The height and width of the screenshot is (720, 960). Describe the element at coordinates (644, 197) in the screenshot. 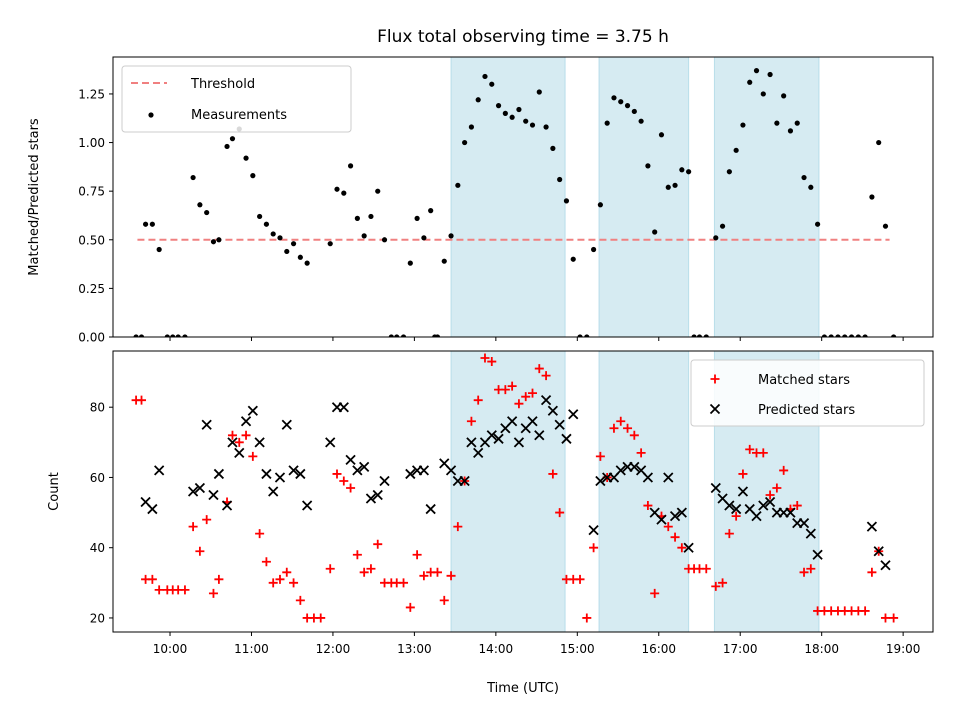

I see `shaded-interval` at that location.